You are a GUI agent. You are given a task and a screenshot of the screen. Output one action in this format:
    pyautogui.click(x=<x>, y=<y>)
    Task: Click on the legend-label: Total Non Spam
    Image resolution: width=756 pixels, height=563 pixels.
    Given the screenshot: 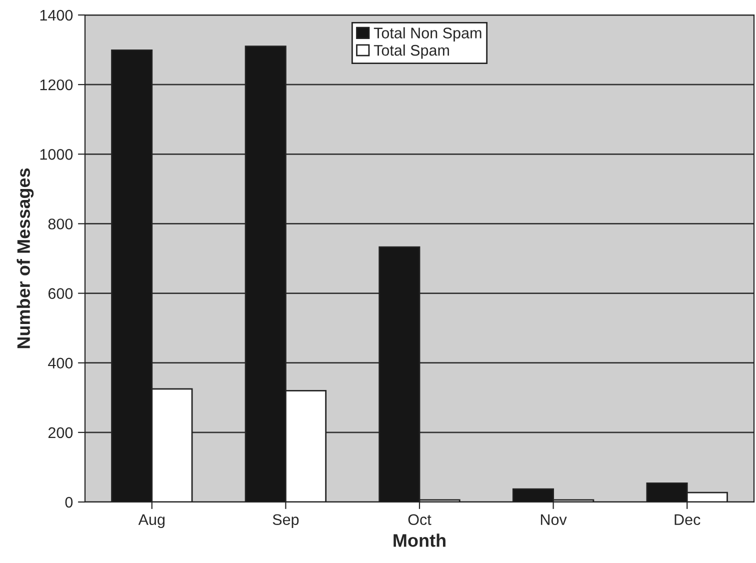 What is the action you would take?
    pyautogui.click(x=428, y=34)
    